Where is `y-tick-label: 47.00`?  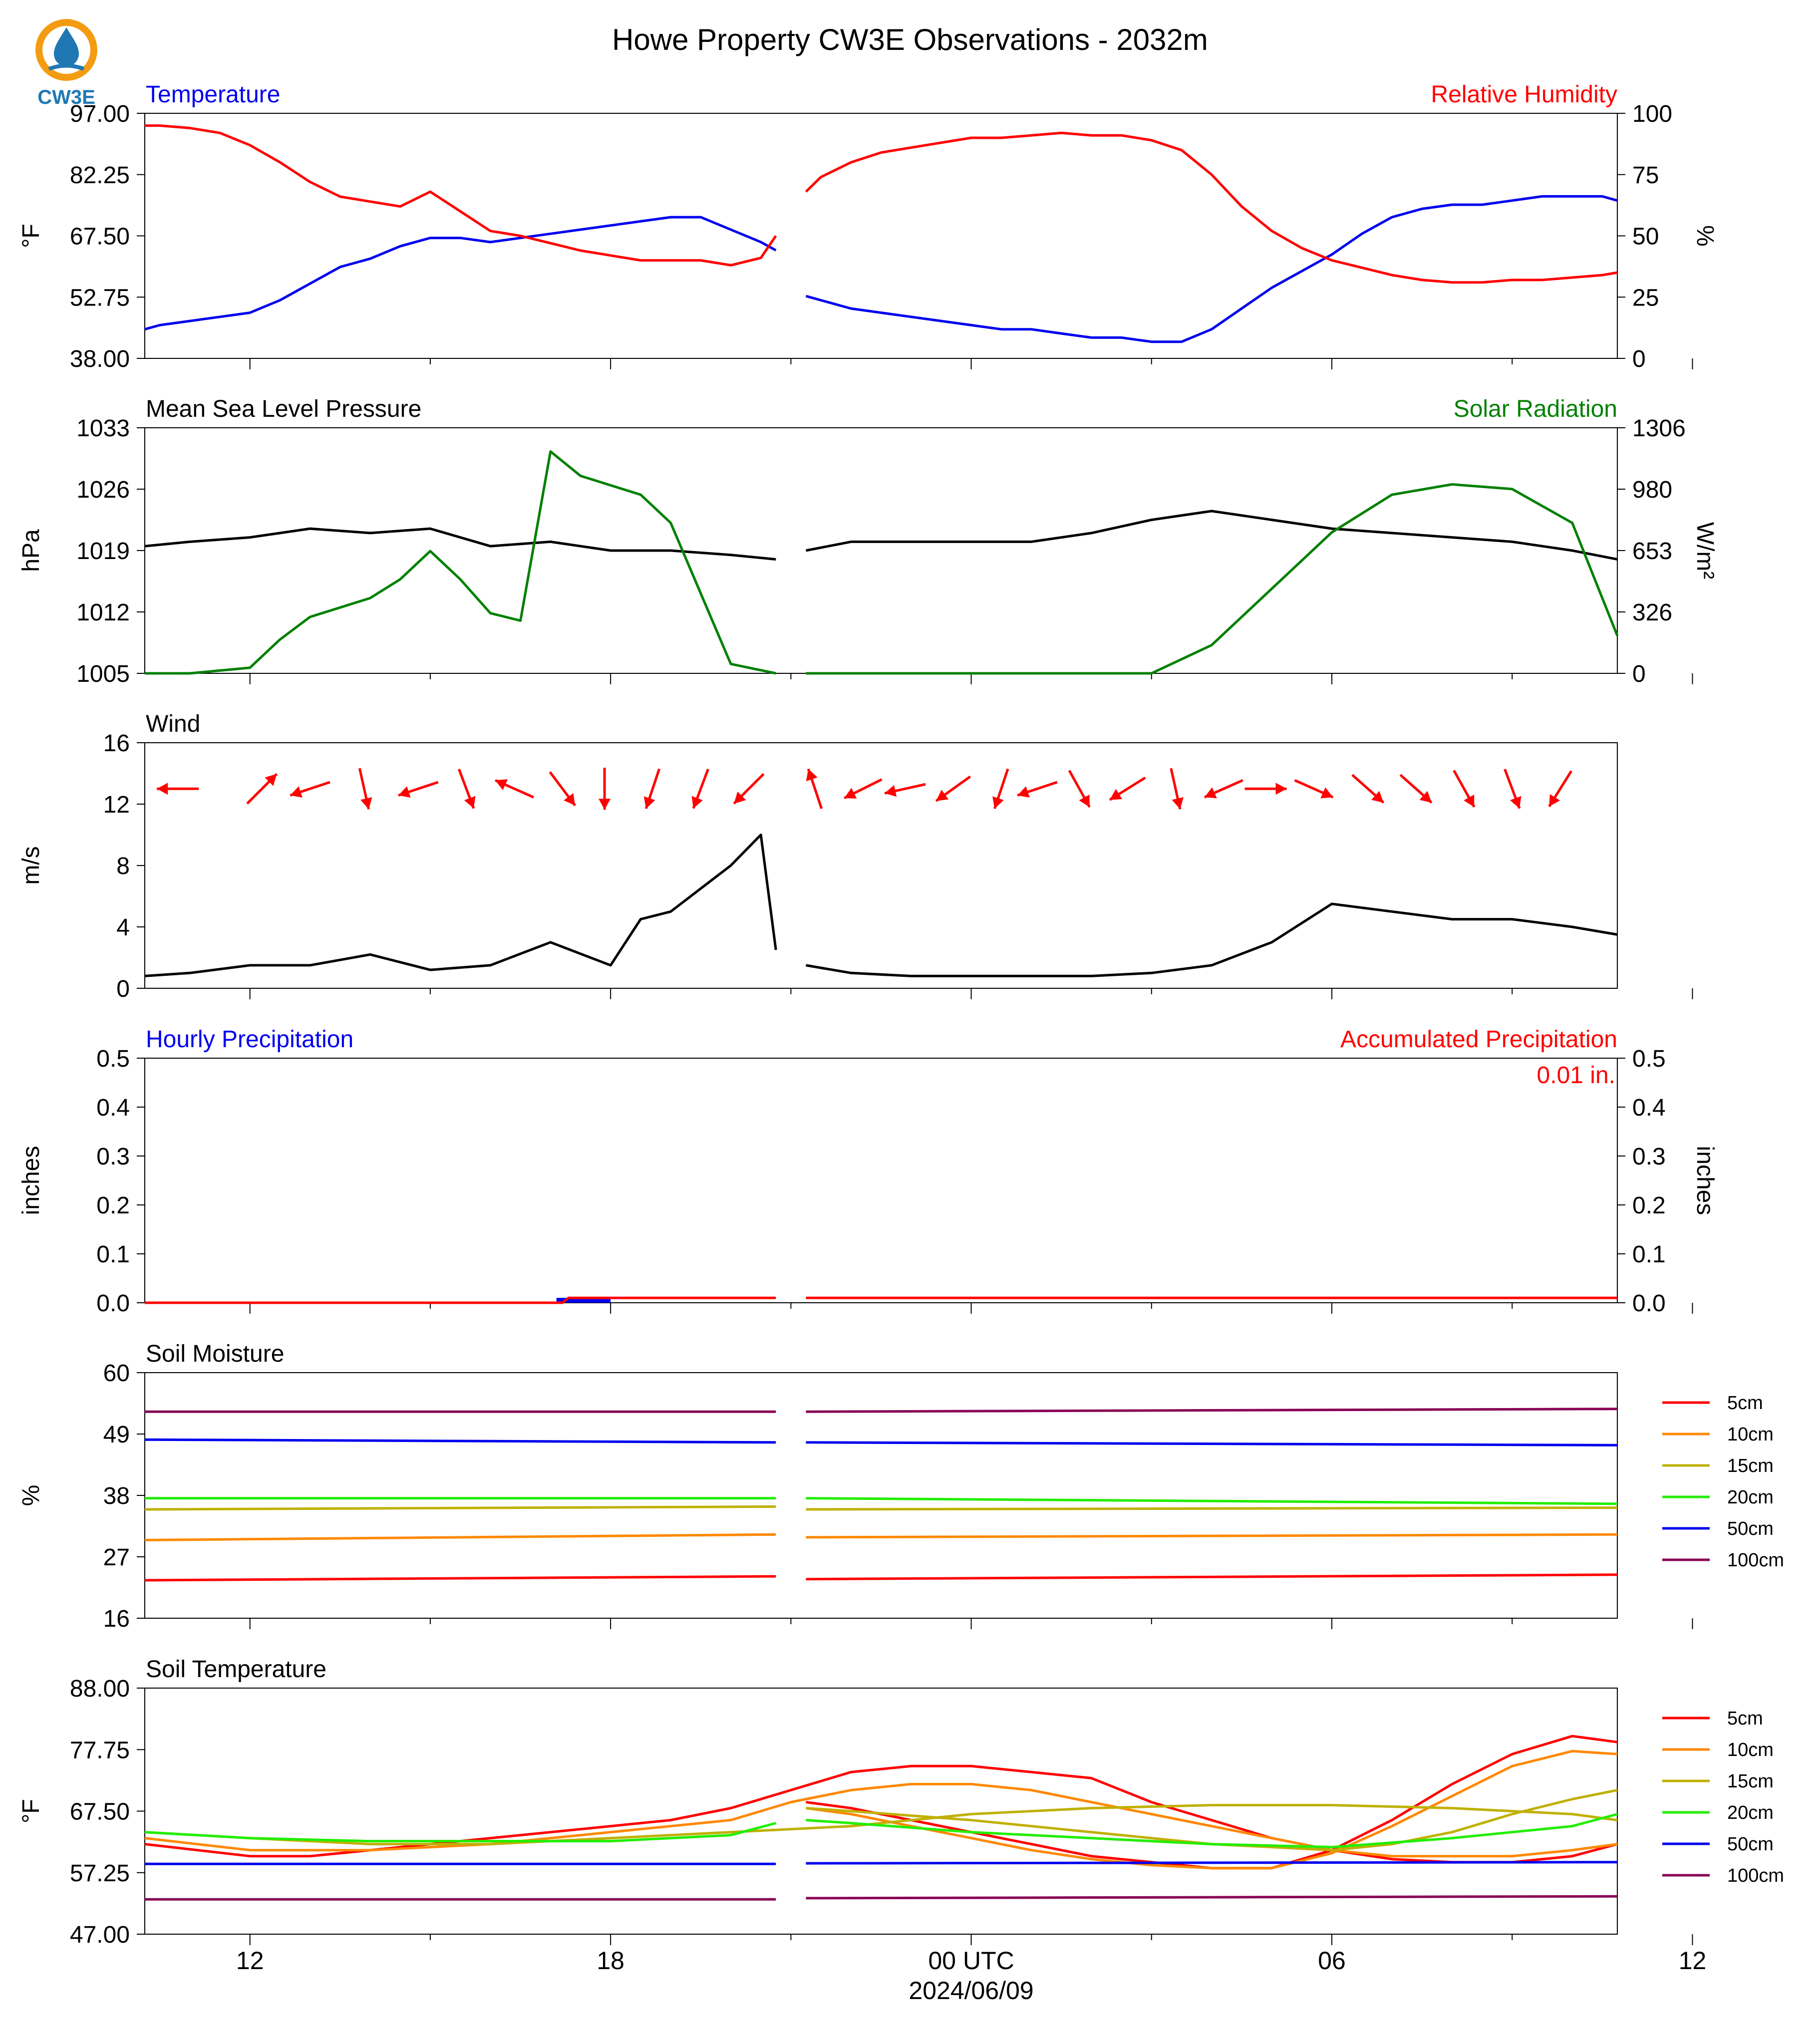 y-tick-label: 47.00 is located at coordinates (100, 1935).